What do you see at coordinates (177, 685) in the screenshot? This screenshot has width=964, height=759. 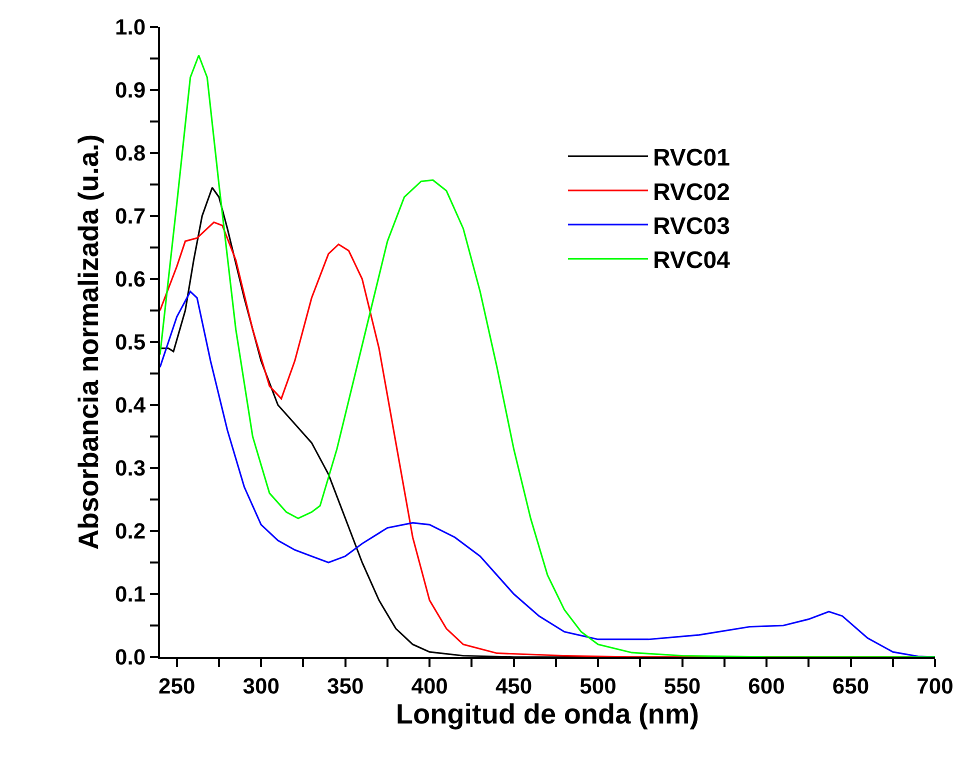 I see `x-tick-label: 250` at bounding box center [177, 685].